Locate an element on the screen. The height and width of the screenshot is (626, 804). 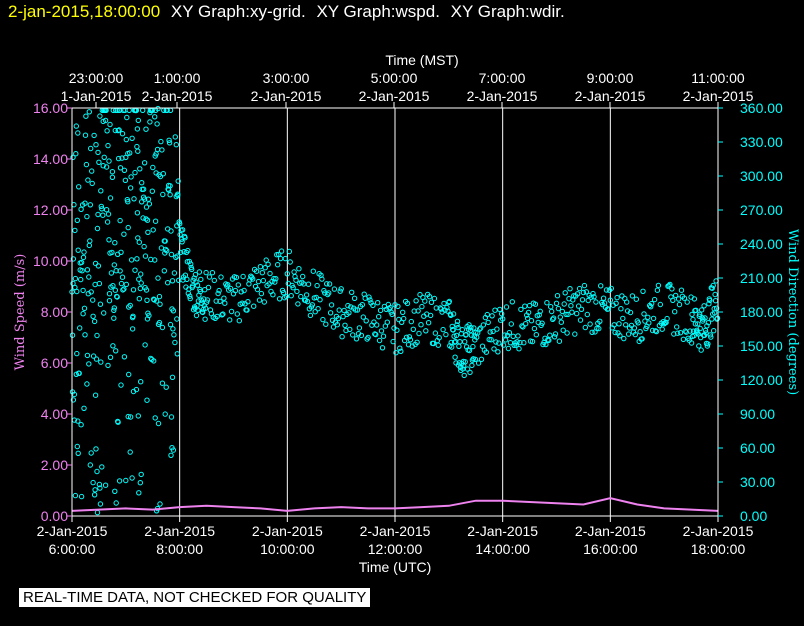
bottom-tick-label: 8:00:00 is located at coordinates (179, 549).